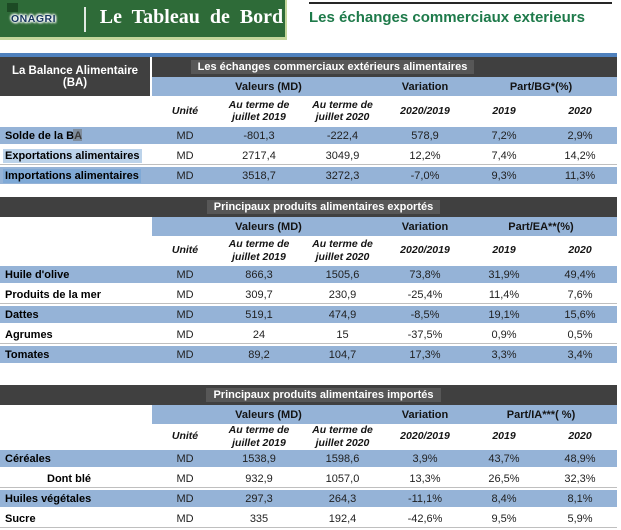 This screenshot has width=621, height=530. I want to click on value-2019-cell: 1538,9, so click(259, 458).